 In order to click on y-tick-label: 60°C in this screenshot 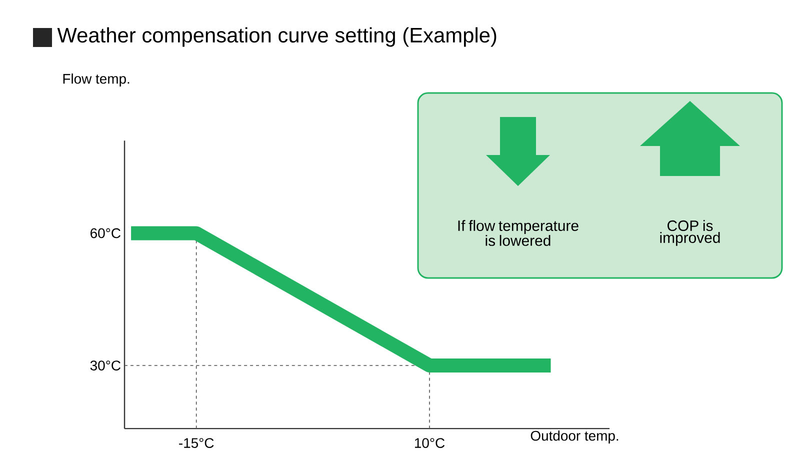, I will do `click(105, 233)`.